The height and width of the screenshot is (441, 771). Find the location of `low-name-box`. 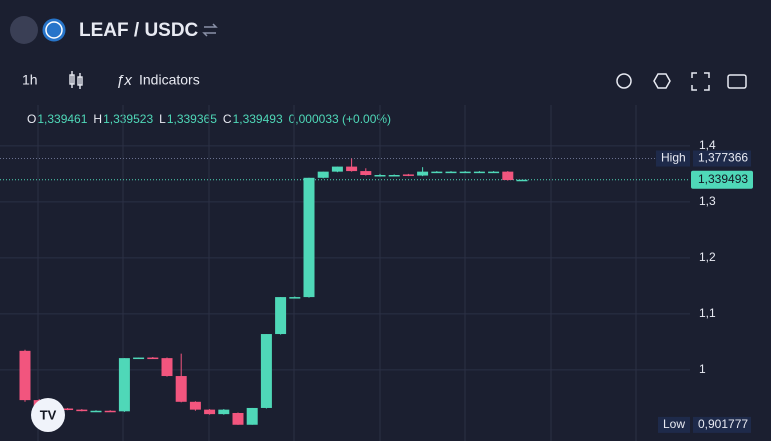

low-name-box is located at coordinates (674, 424).